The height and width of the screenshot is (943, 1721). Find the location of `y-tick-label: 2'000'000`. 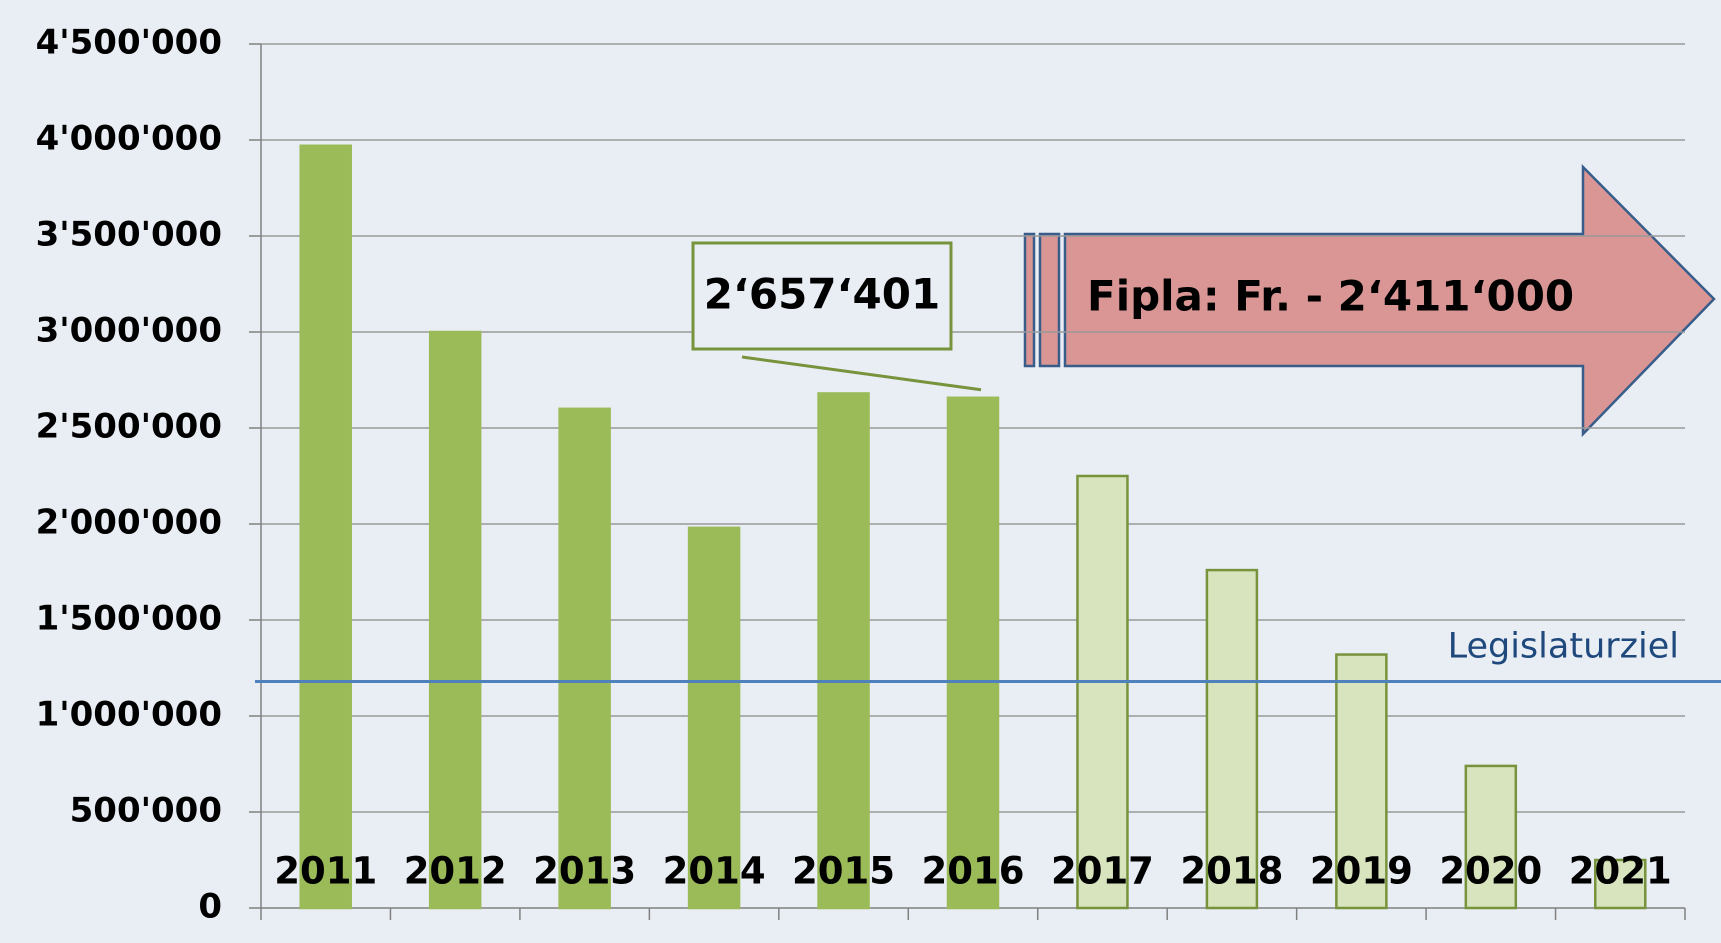

y-tick-label: 2'000'000 is located at coordinates (129, 523).